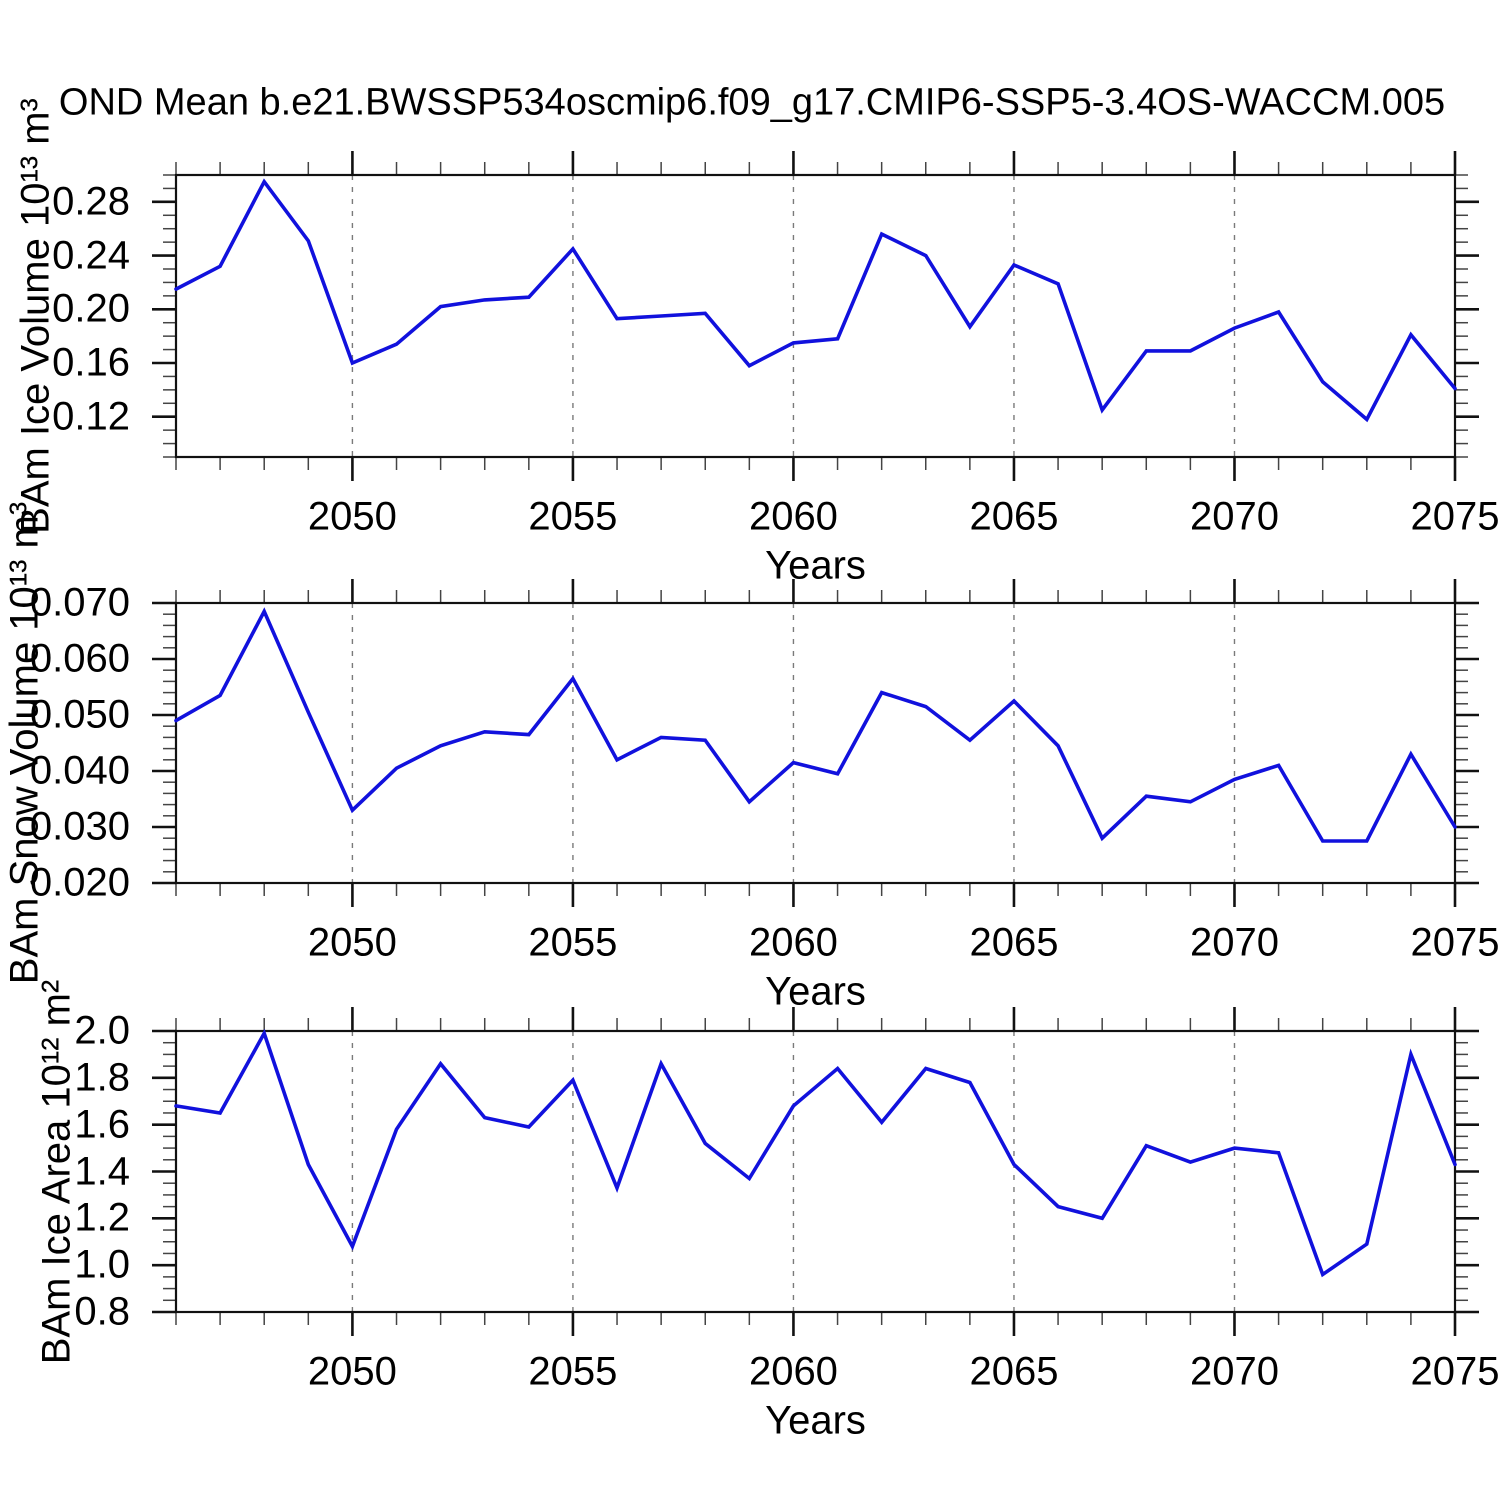 Image resolution: width=1500 pixels, height=1500 pixels. What do you see at coordinates (91, 255) in the screenshot?
I see `y-tick-label: 0.24` at bounding box center [91, 255].